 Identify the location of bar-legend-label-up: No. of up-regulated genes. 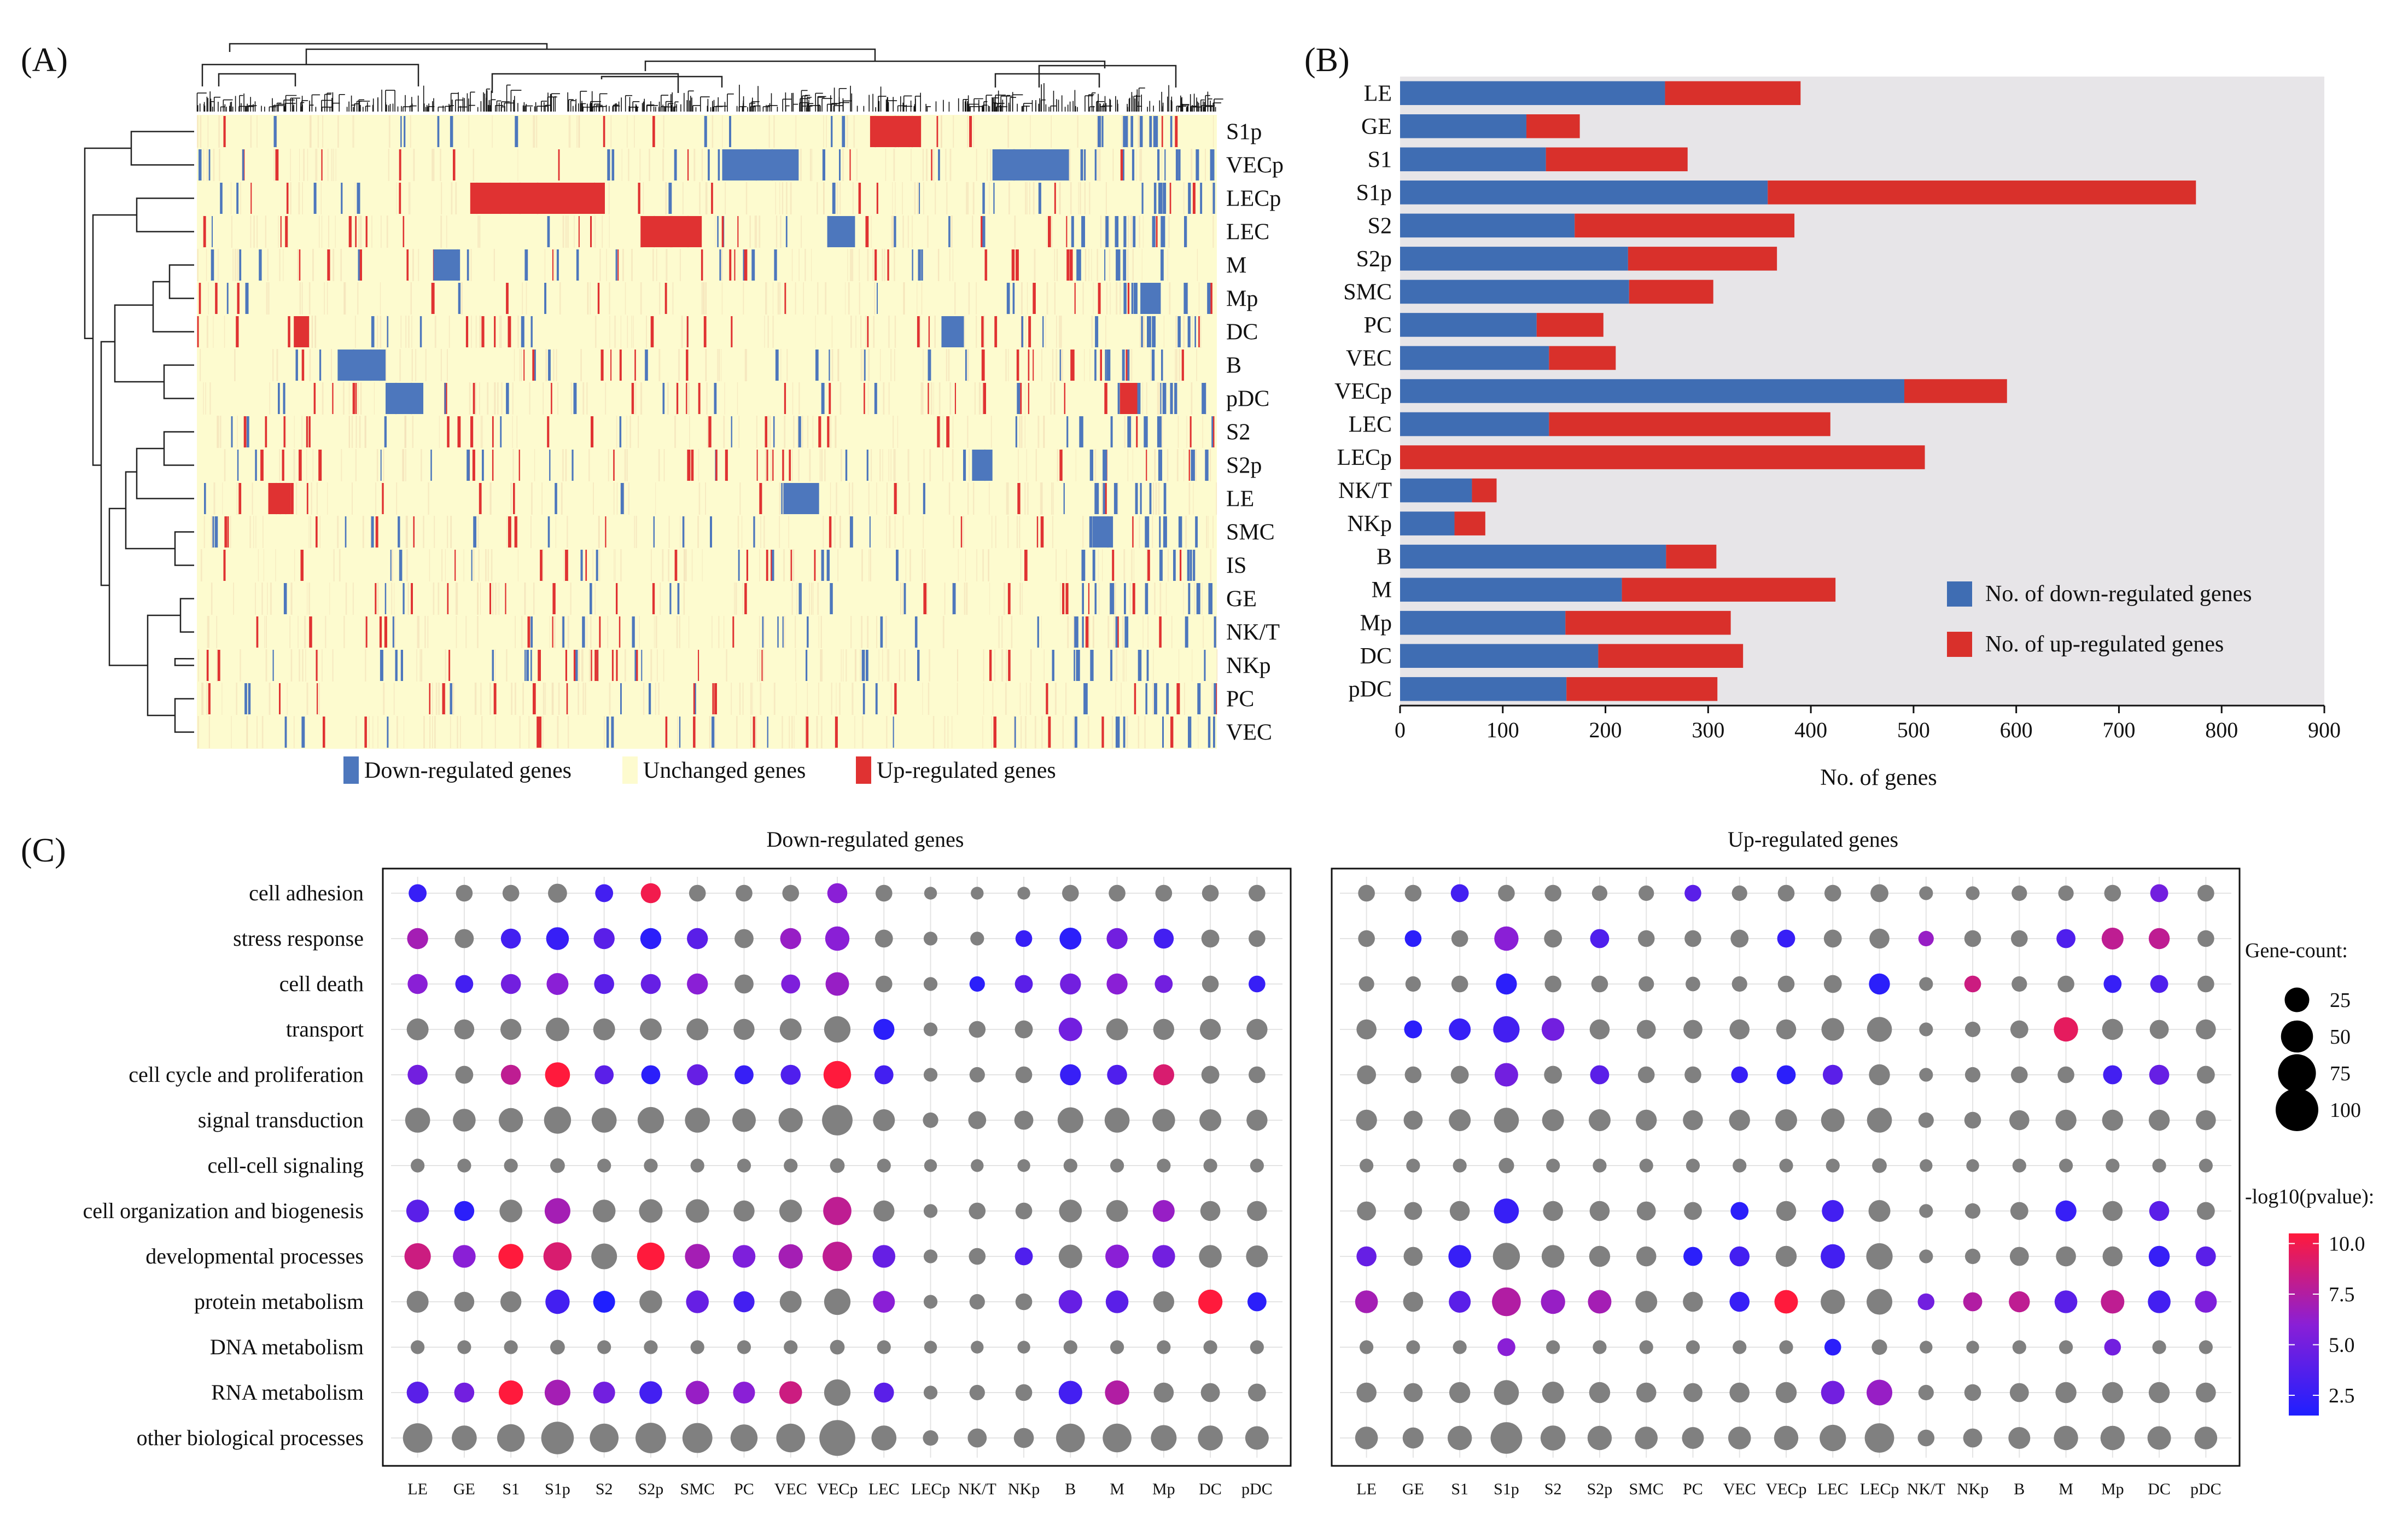
(2104, 644).